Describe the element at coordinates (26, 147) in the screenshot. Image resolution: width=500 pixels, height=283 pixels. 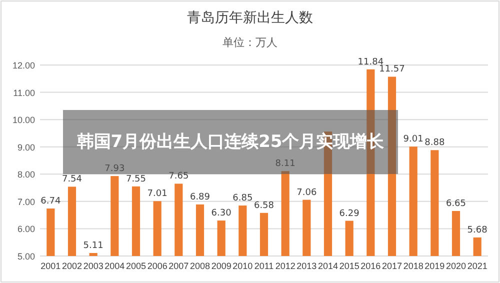
I see `y-tick-label: 9.00` at that location.